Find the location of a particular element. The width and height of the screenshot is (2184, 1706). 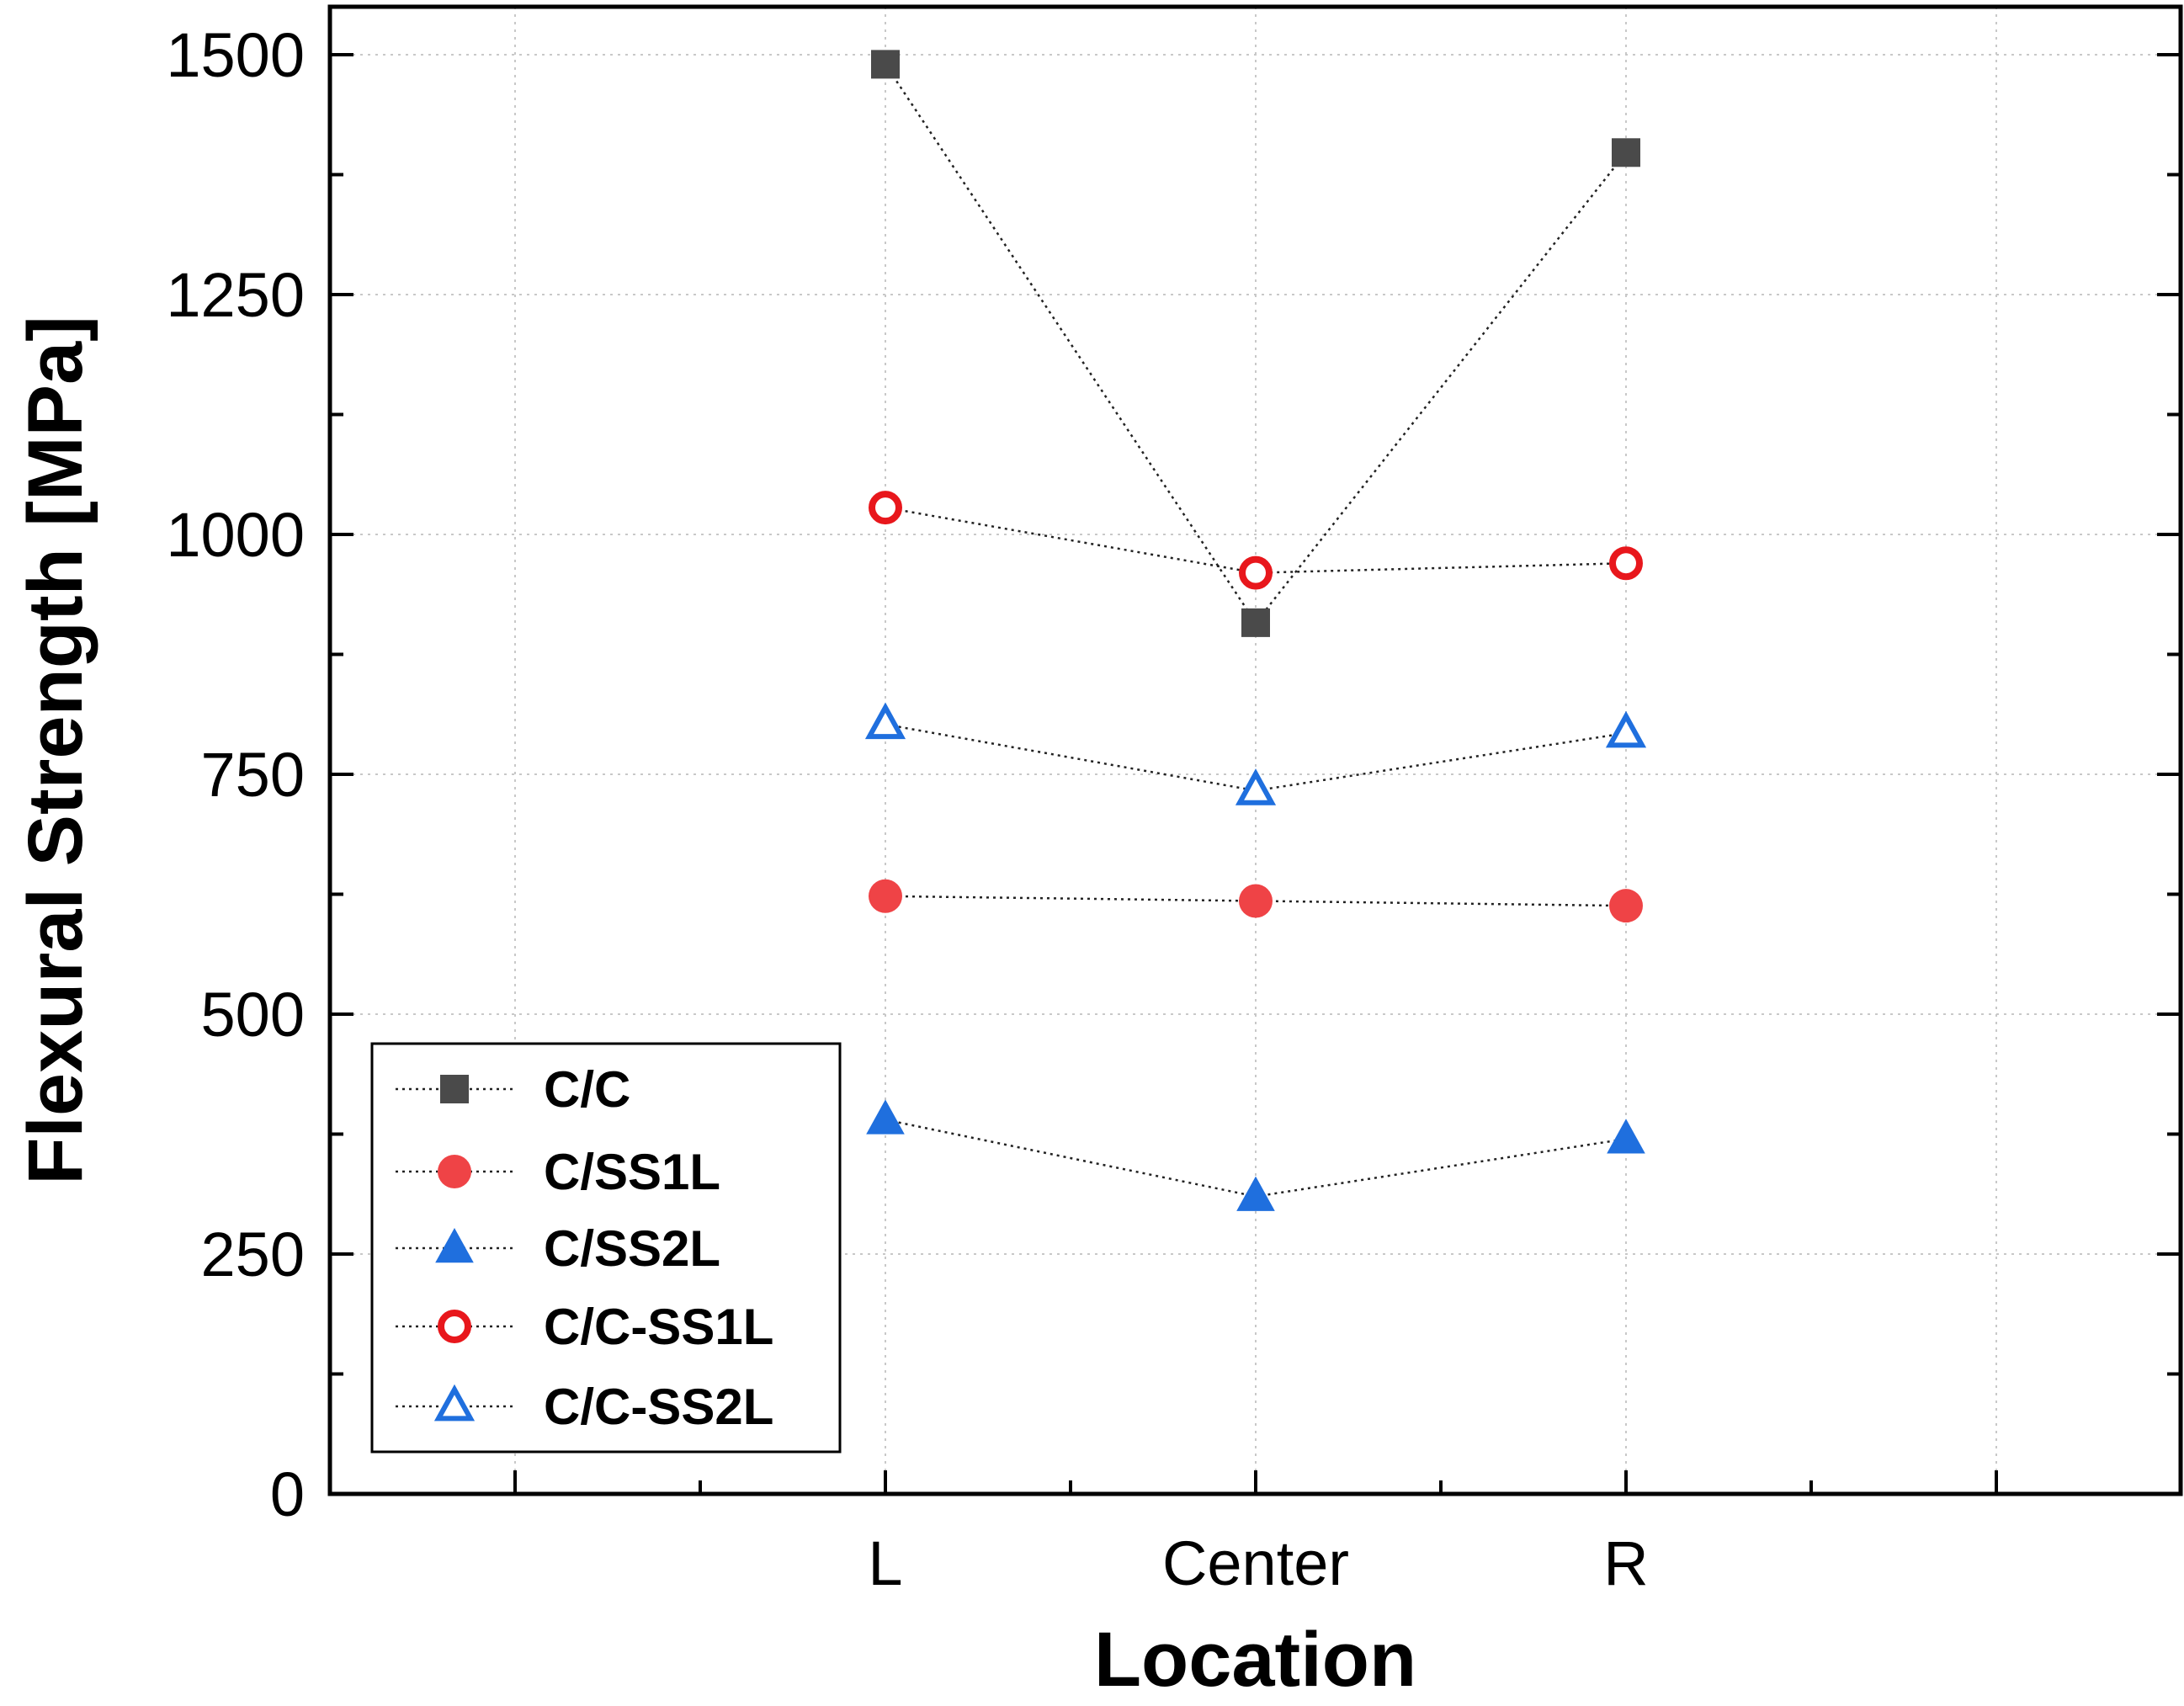

x-tick-label: R is located at coordinates (1625, 1563).